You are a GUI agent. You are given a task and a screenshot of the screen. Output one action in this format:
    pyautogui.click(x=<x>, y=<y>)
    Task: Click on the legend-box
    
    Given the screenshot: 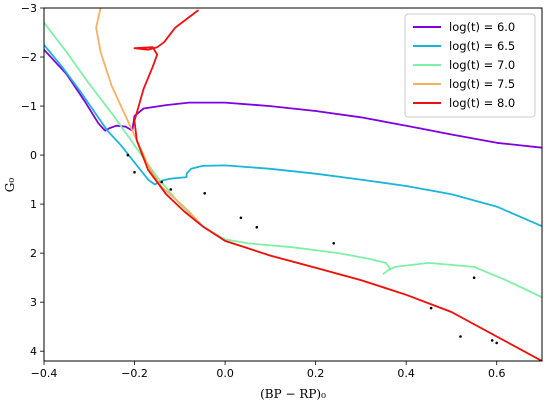 What is the action you would take?
    pyautogui.click(x=470, y=65)
    